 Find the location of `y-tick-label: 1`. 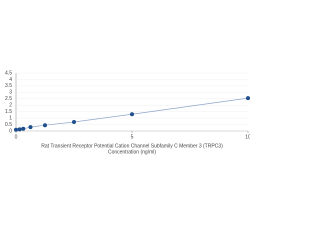

y-tick-label: 1 is located at coordinates (10, 118).